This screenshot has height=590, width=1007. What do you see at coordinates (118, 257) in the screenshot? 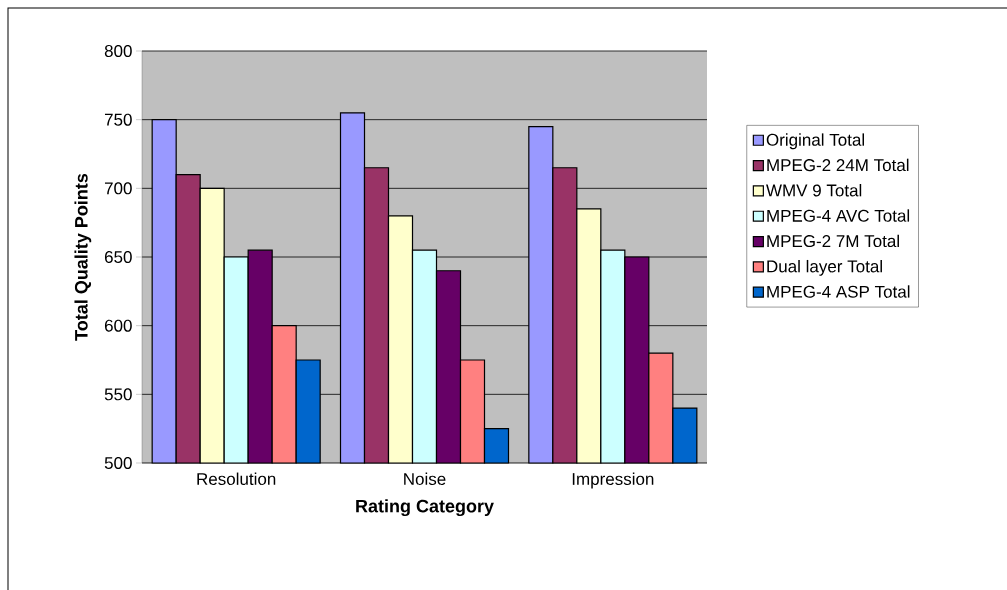
I see `y-tick-label: 650` at bounding box center [118, 257].